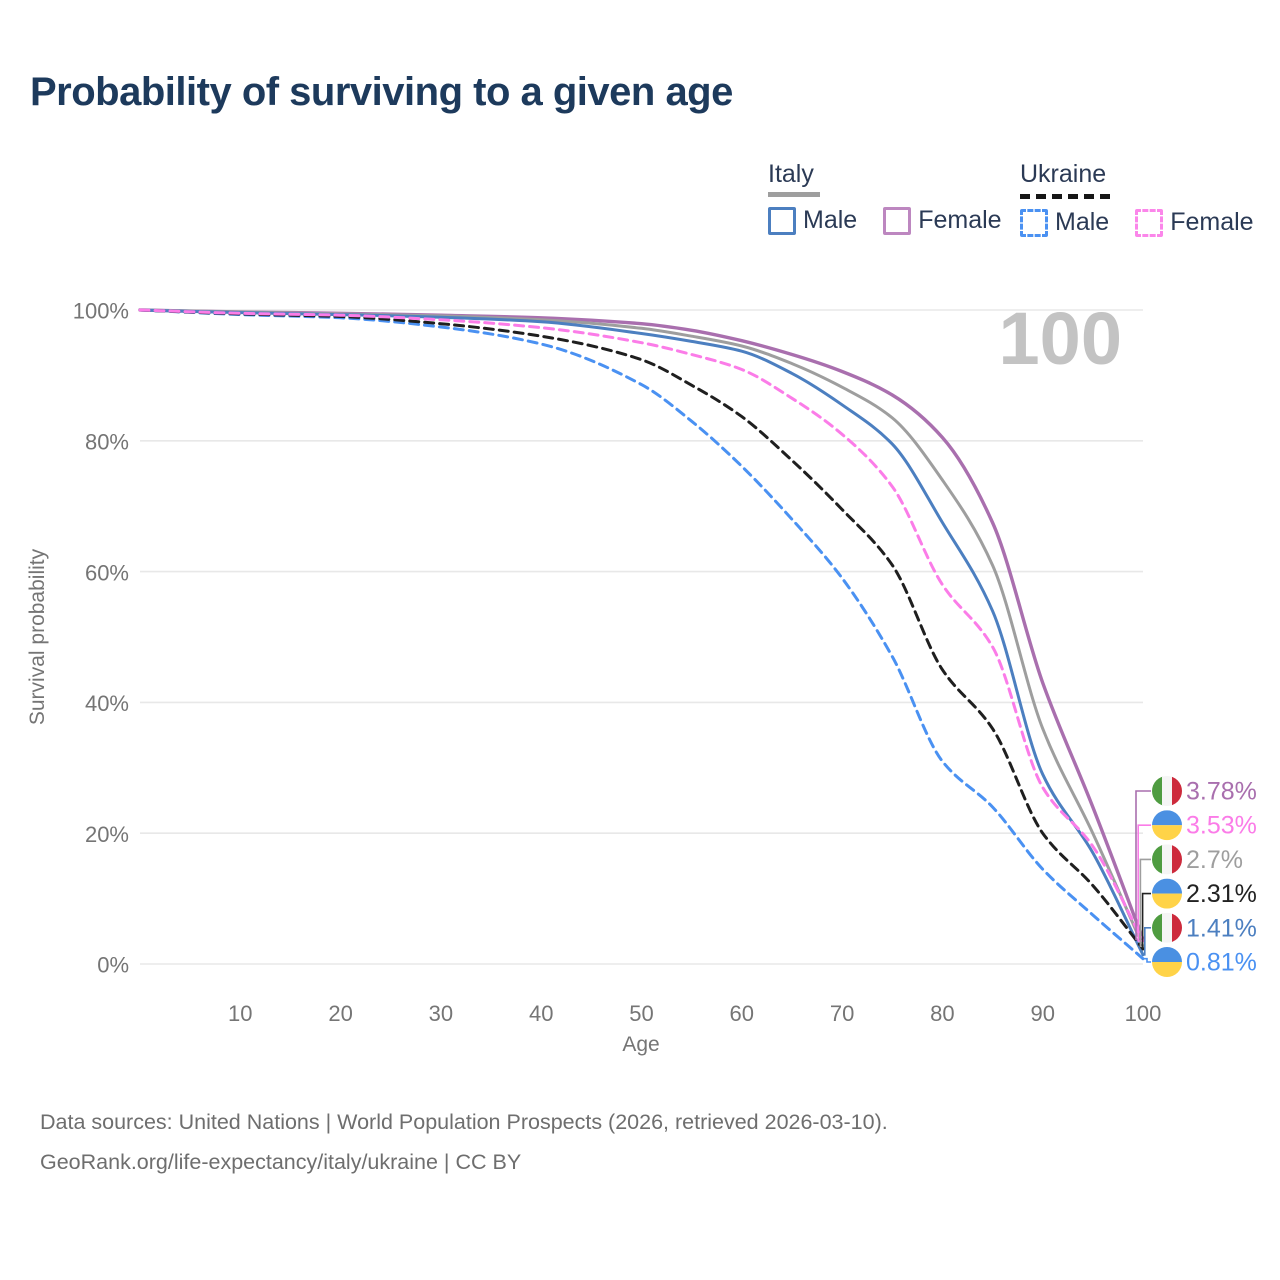 This screenshot has height=1280, width=1280. What do you see at coordinates (1221, 928) in the screenshot?
I see `end-label-value: 1.41%` at bounding box center [1221, 928].